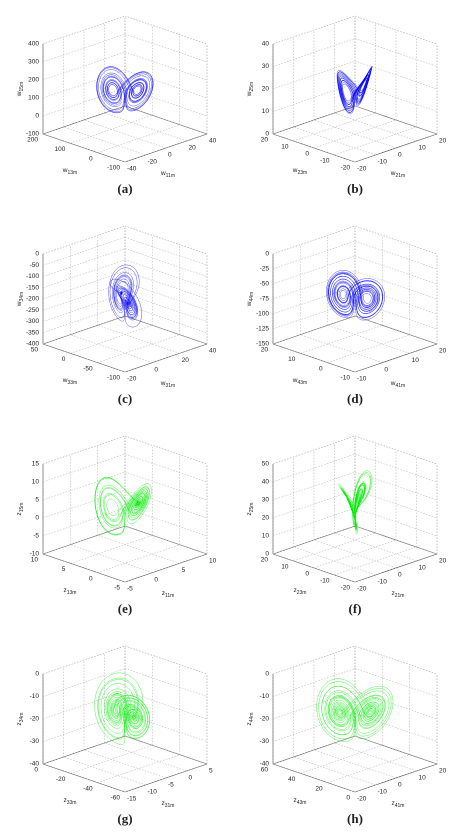 Image resolution: width=474 pixels, height=840 pixels. What do you see at coordinates (265, 741) in the screenshot?
I see `z-tick-label: -30` at bounding box center [265, 741].